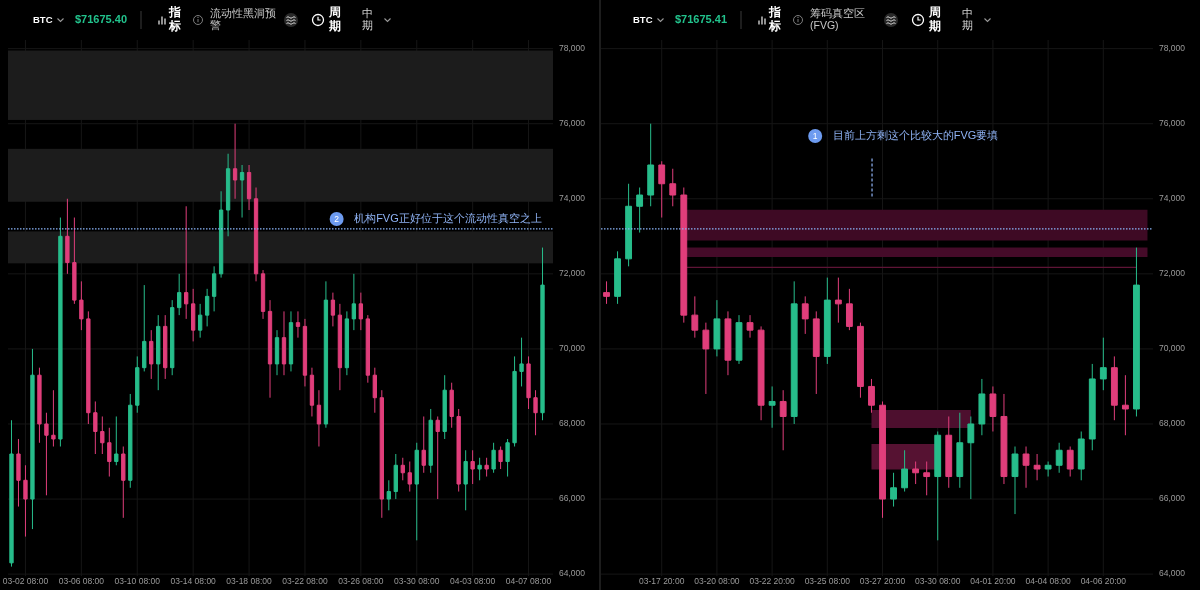  What do you see at coordinates (305, 581) in the screenshot?
I see `x-tick-label: 03-22 08:00` at bounding box center [305, 581].